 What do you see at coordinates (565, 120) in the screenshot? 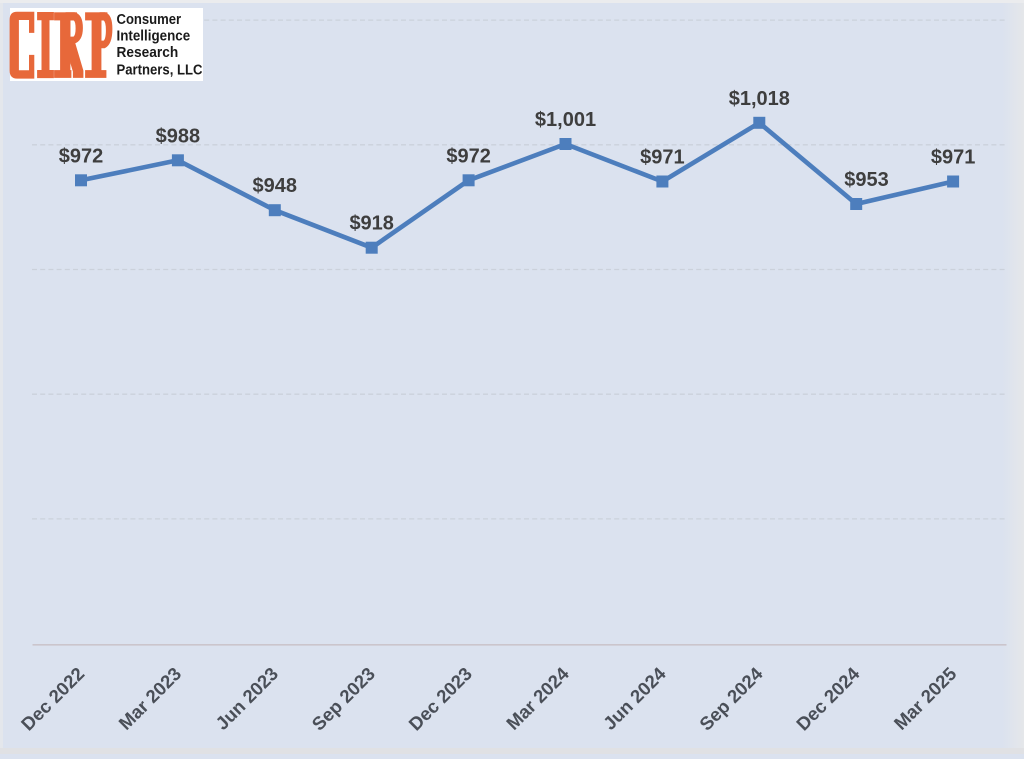
I see `svg-text: $1,001` at bounding box center [565, 120].